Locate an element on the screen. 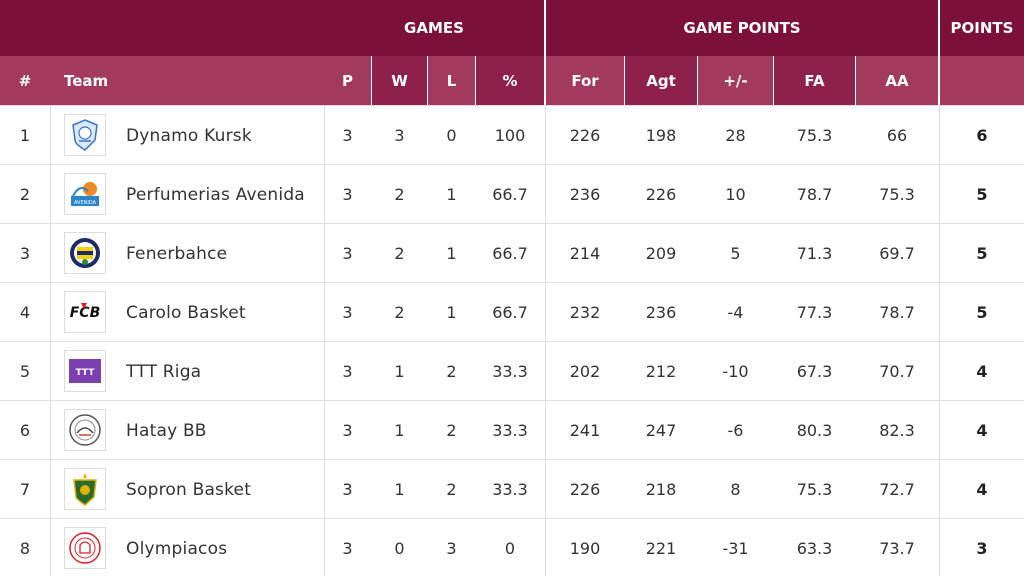 This screenshot has height=578, width=1024. header-blank is located at coordinates (162, 28).